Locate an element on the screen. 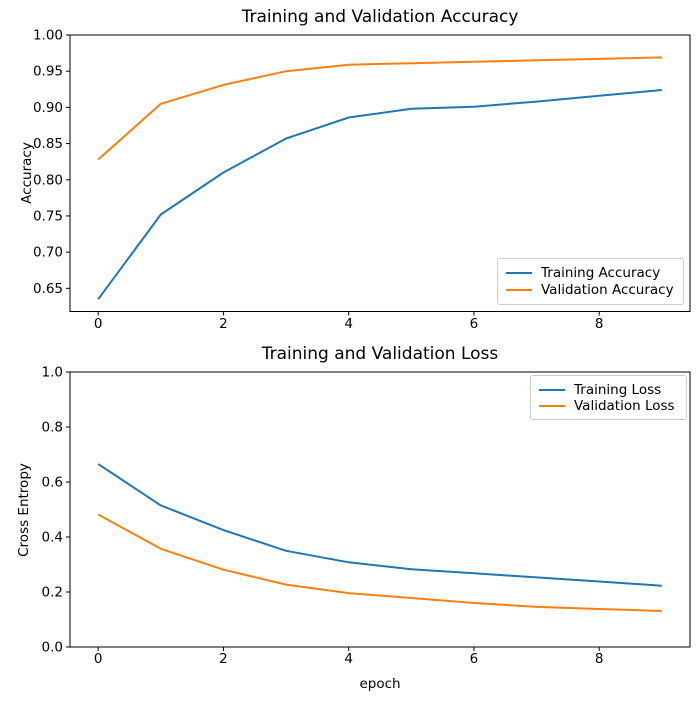  y-tick-label: 1.0 is located at coordinates (52, 373).